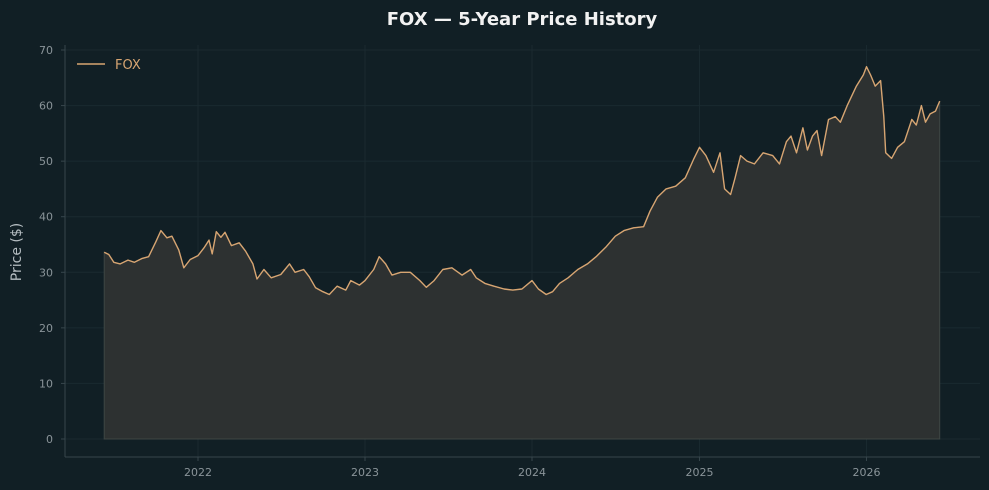 The height and width of the screenshot is (490, 989). Describe the element at coordinates (699, 472) in the screenshot. I see `x-tick-label: 2025` at that location.